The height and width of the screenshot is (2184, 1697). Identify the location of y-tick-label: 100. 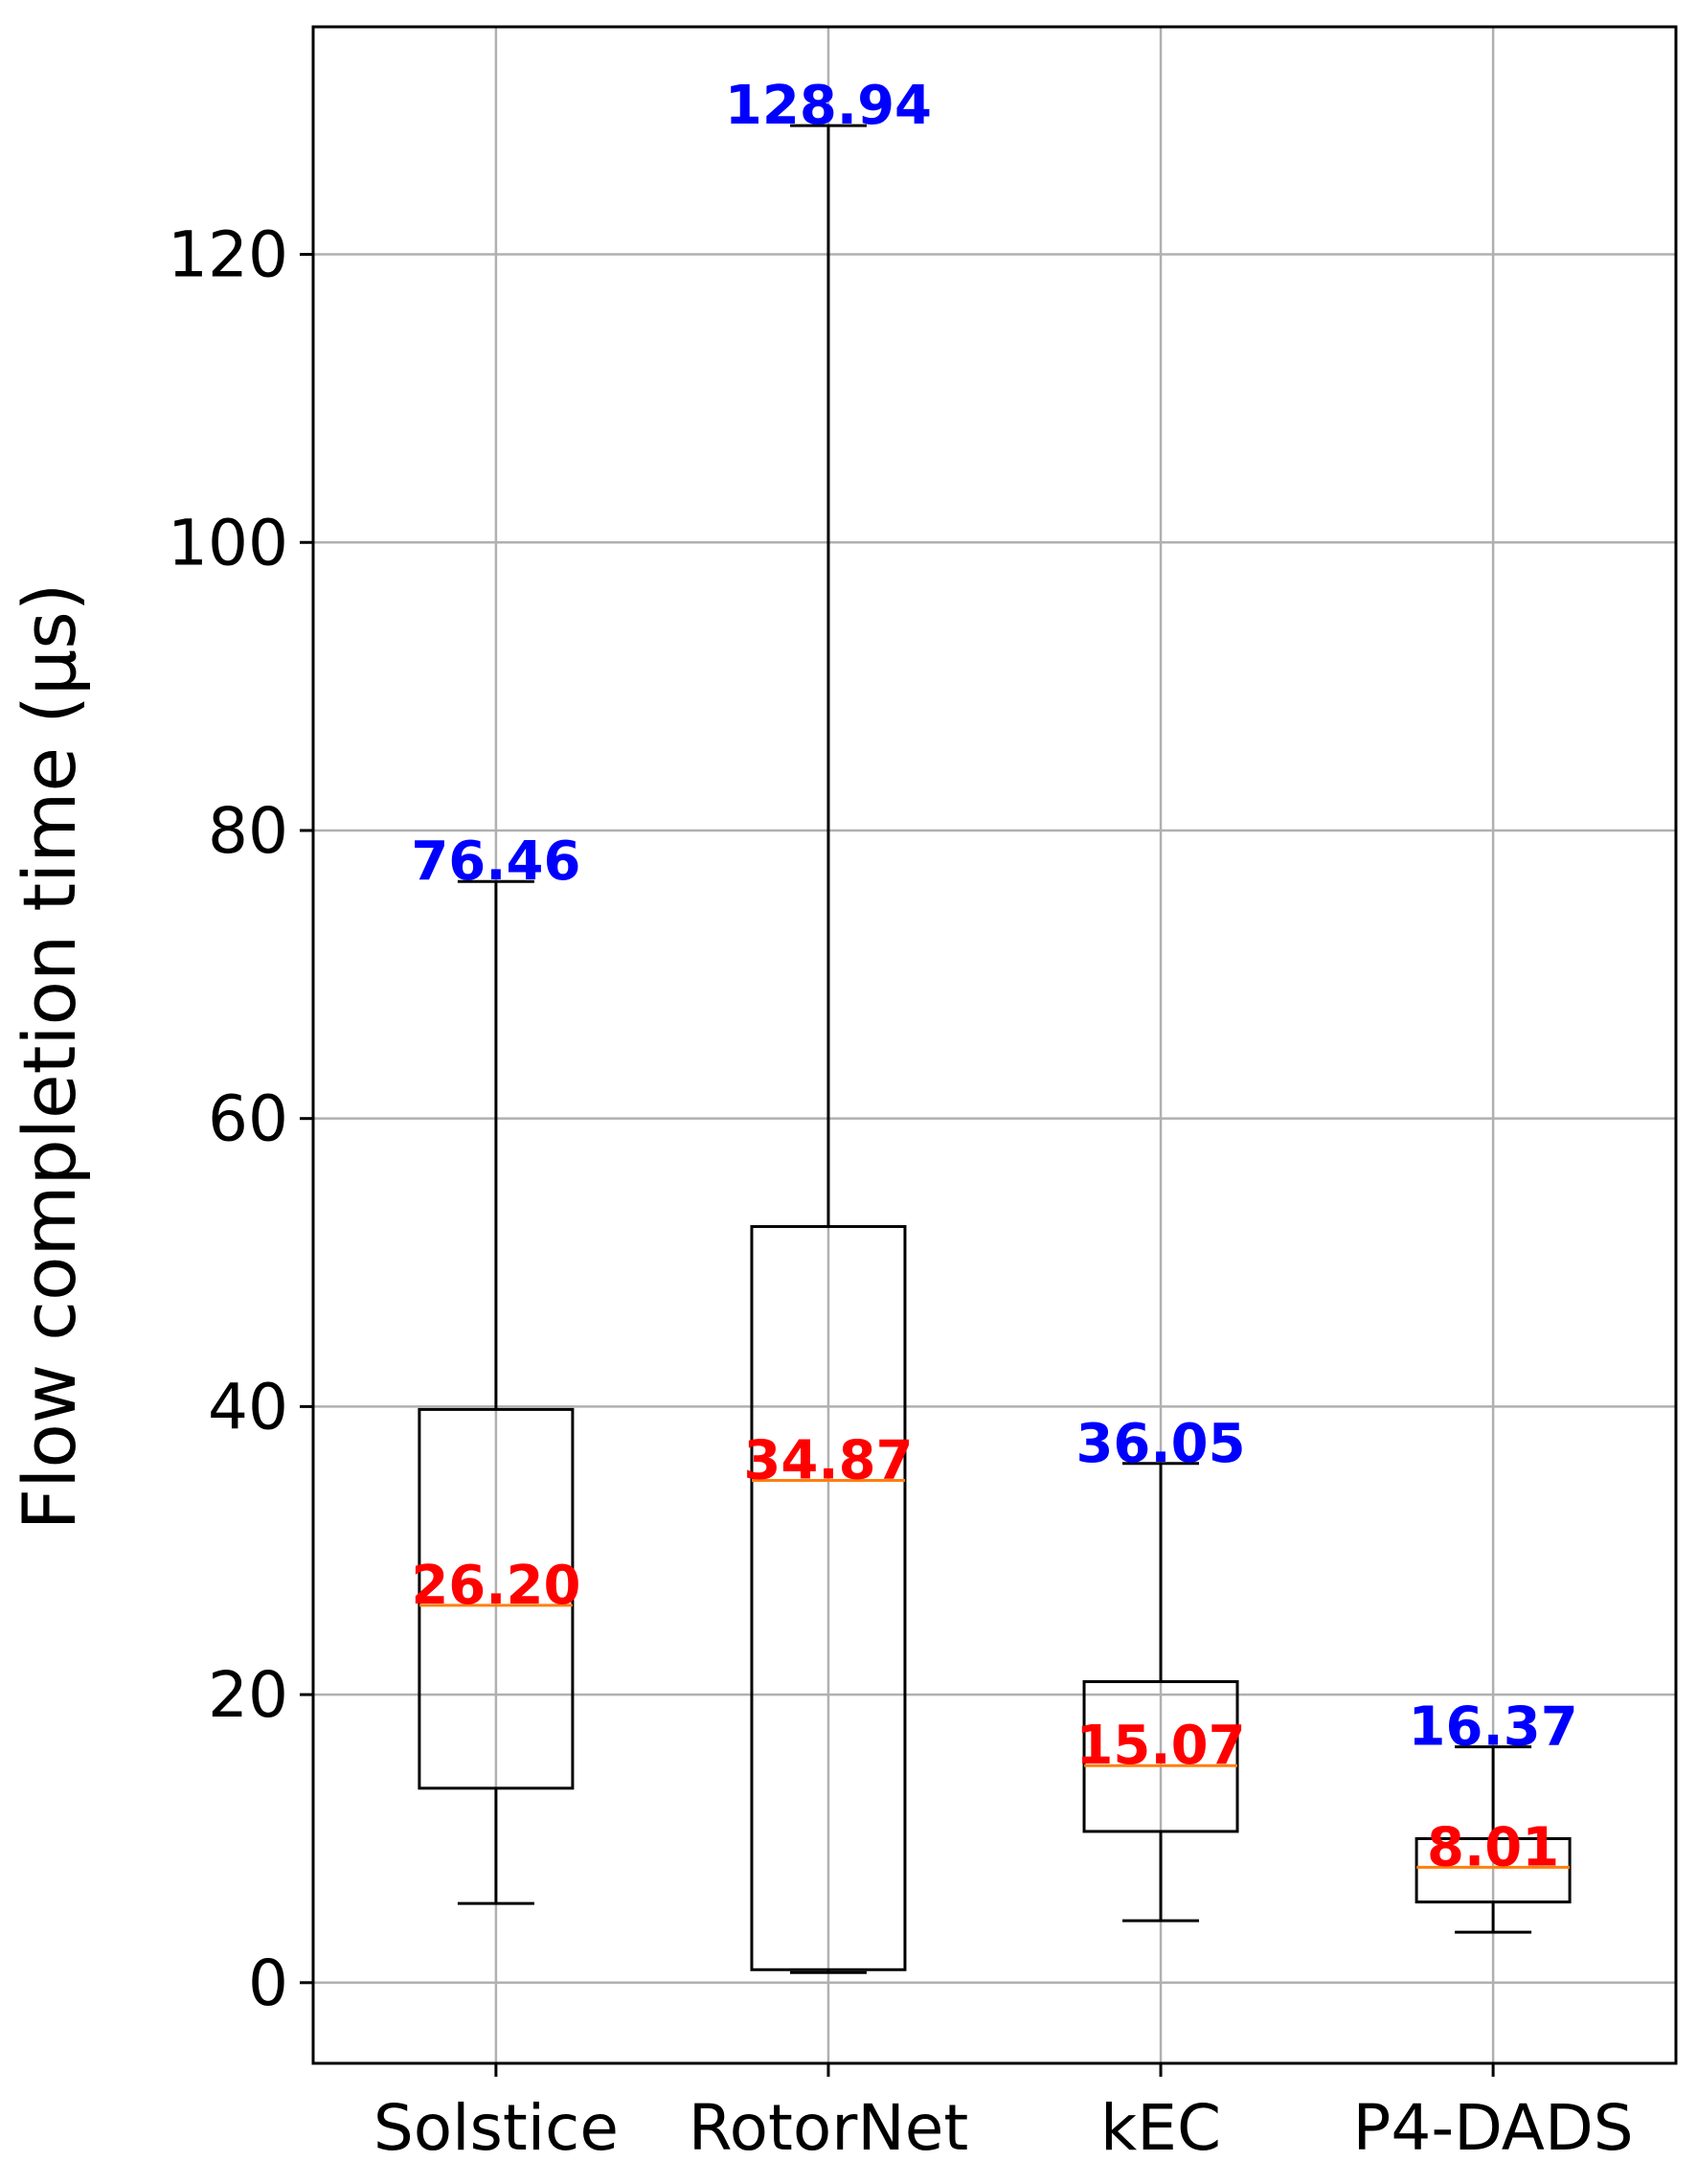
(228, 543).